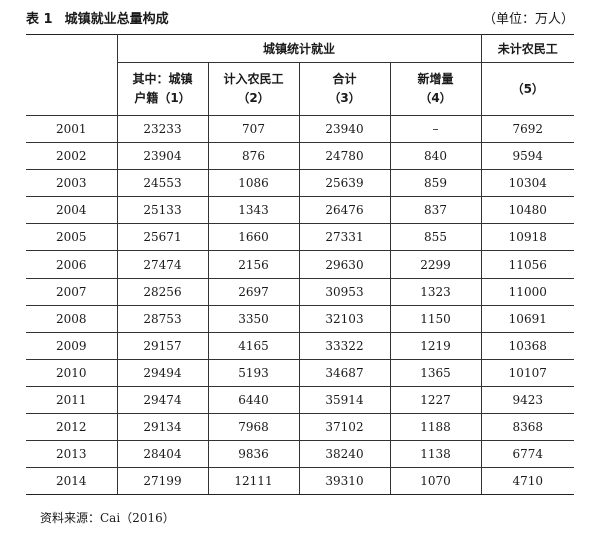  I want to click on table-row: 2002 23904 876 24780 840 9594, so click(300, 156).